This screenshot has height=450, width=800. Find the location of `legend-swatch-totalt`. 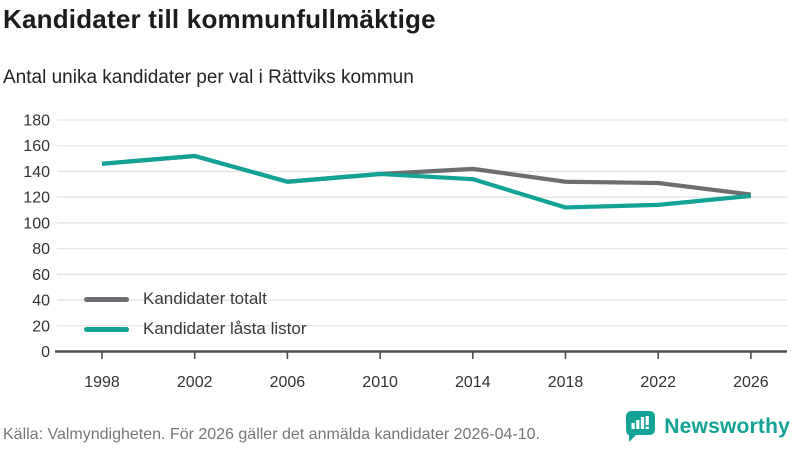

legend-swatch-totalt is located at coordinates (106, 299).